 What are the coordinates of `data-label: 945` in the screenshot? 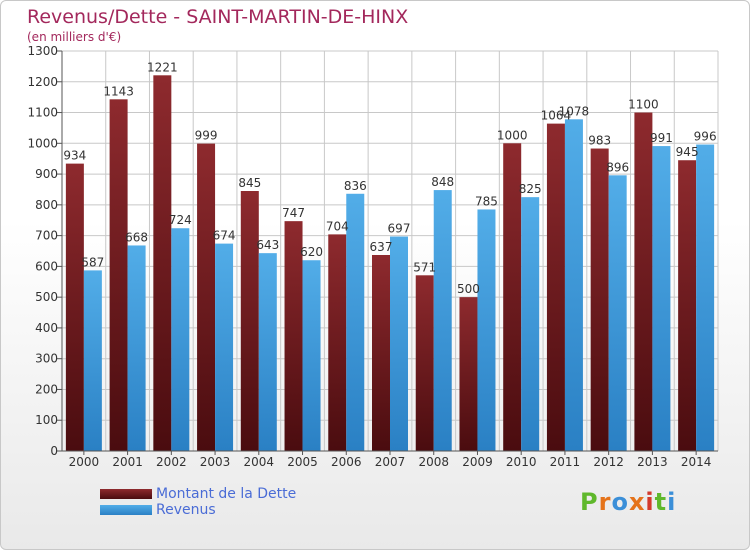 It's located at (687, 152).